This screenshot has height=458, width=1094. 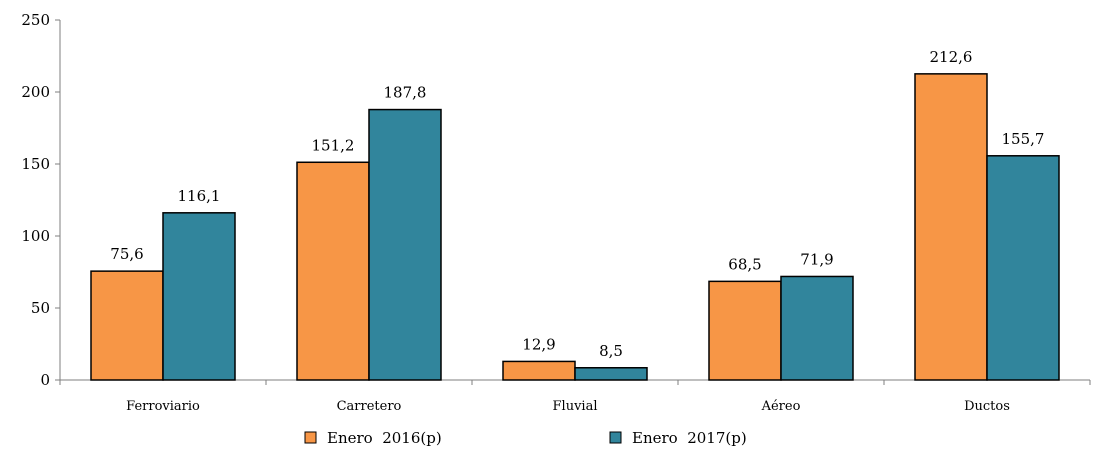 What do you see at coordinates (35, 20) in the screenshot?
I see `y-tick-label: 250` at bounding box center [35, 20].